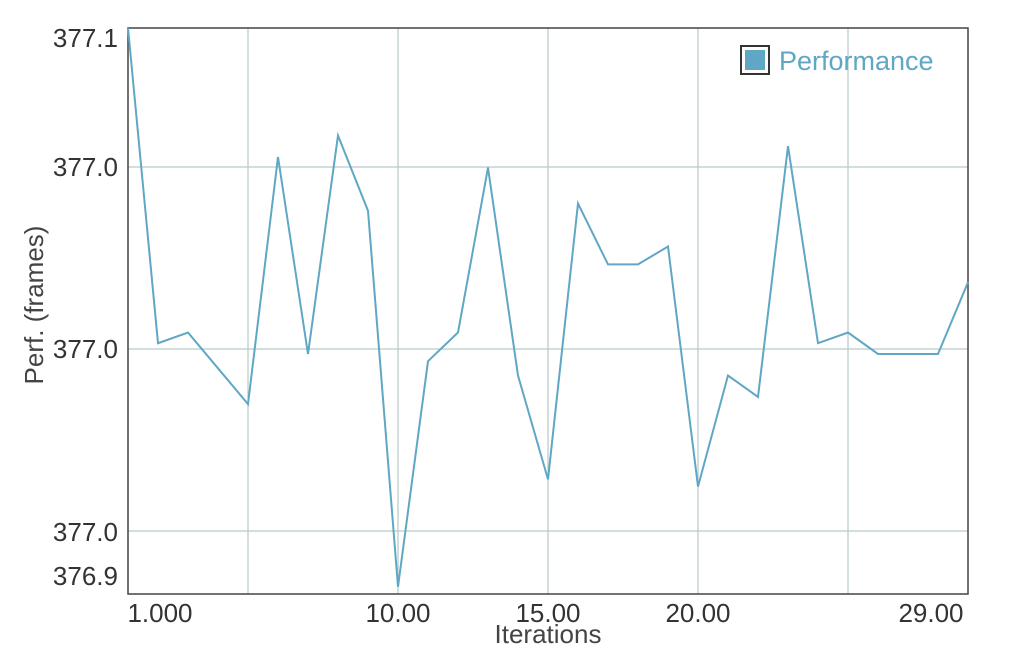 The width and height of the screenshot is (1024, 661). Describe the element at coordinates (548, 634) in the screenshot. I see `x-axis-label: Iterations` at that location.